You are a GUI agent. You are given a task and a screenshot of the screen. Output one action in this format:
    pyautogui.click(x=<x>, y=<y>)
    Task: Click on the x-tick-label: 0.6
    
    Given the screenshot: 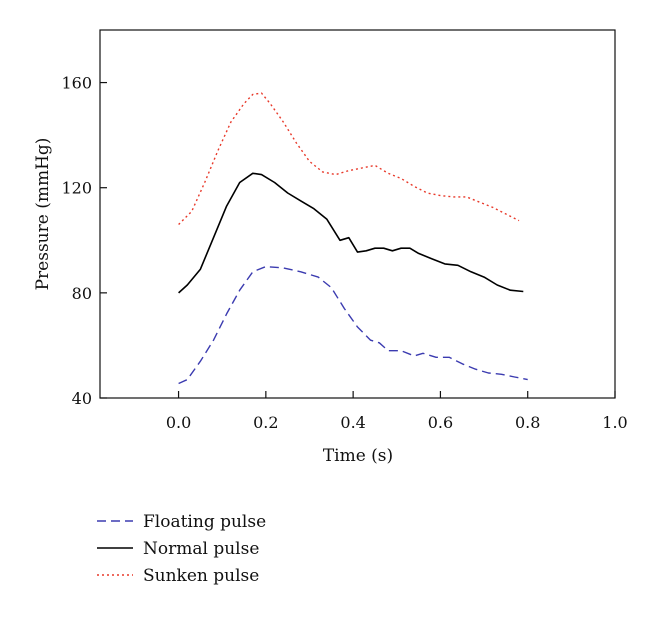 What is the action you would take?
    pyautogui.click(x=440, y=422)
    